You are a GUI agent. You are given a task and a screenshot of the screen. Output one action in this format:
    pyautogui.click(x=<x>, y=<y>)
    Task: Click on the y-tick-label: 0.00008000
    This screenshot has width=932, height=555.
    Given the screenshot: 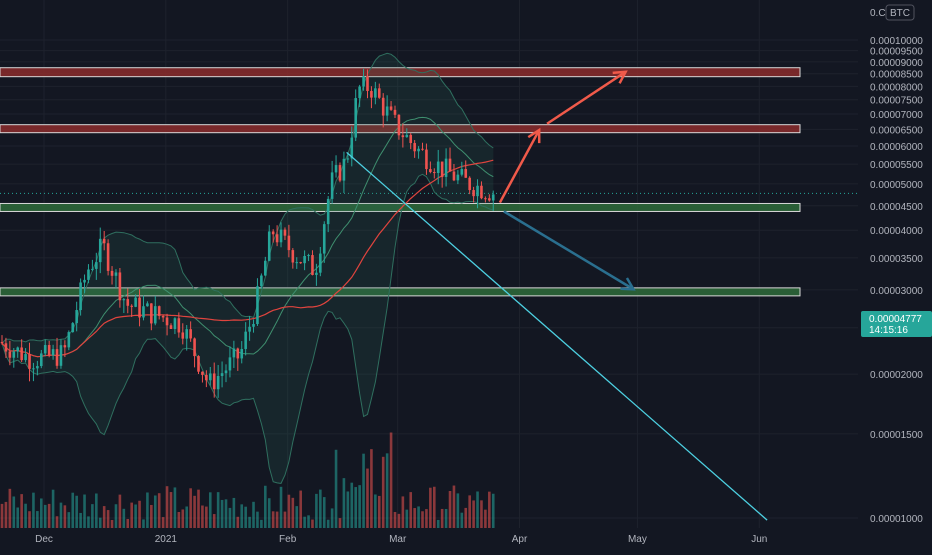 What is the action you would take?
    pyautogui.click(x=896, y=87)
    